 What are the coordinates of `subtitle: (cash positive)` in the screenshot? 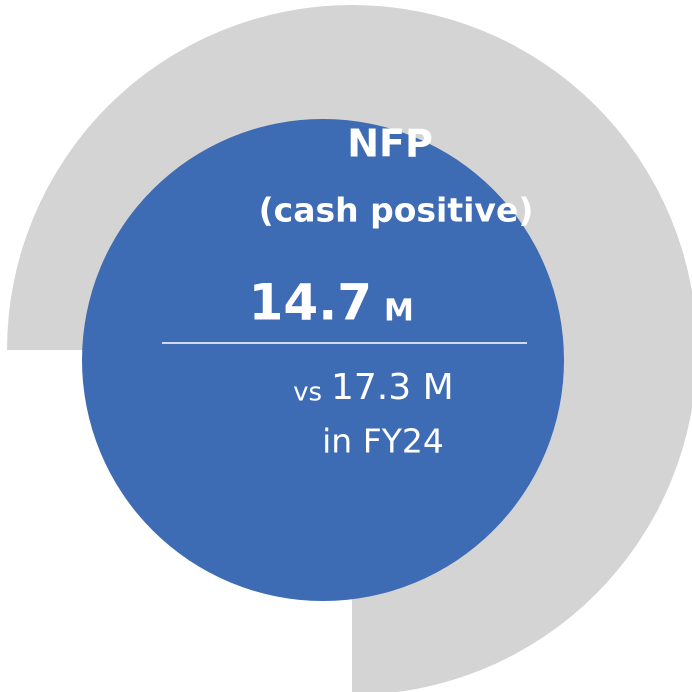 It's located at (396, 210).